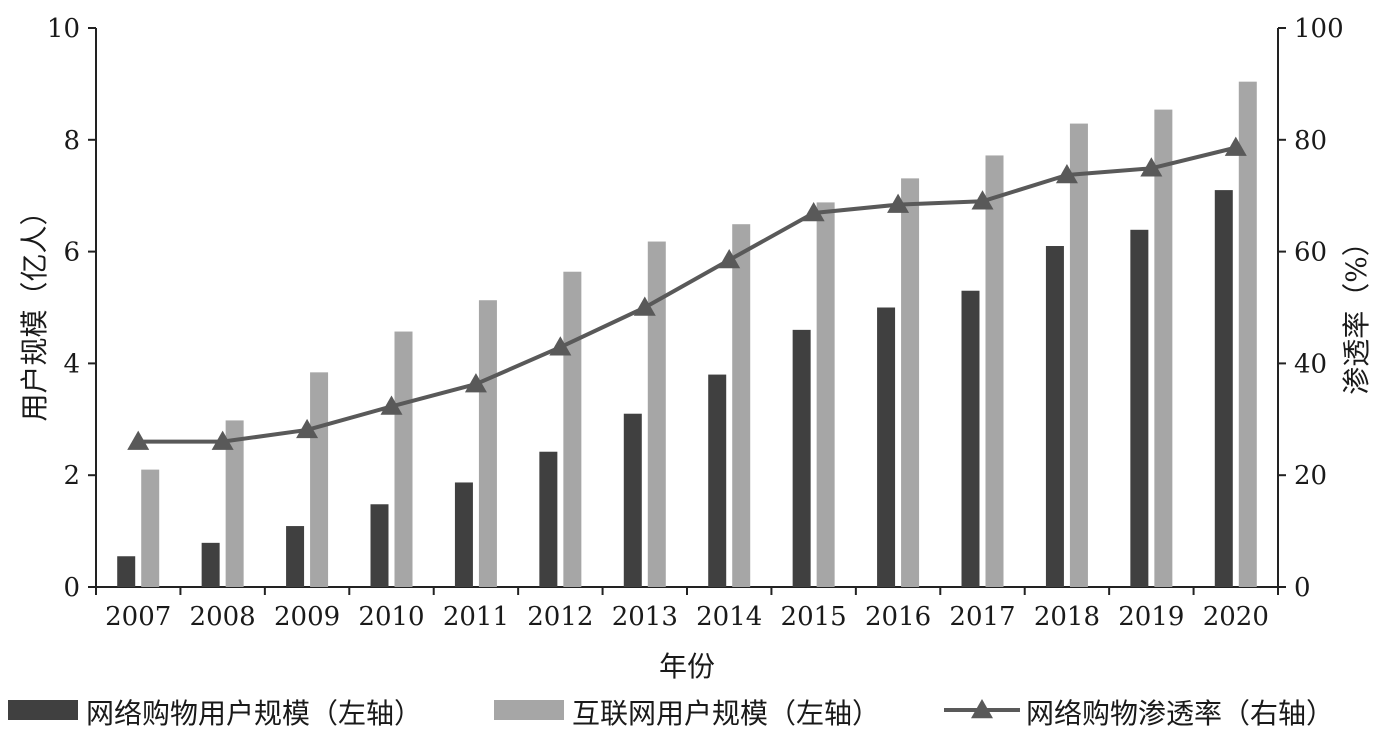 This screenshot has width=1386, height=736. What do you see at coordinates (1310, 253) in the screenshot?
I see `right-y-tick-label: 60` at bounding box center [1310, 253].